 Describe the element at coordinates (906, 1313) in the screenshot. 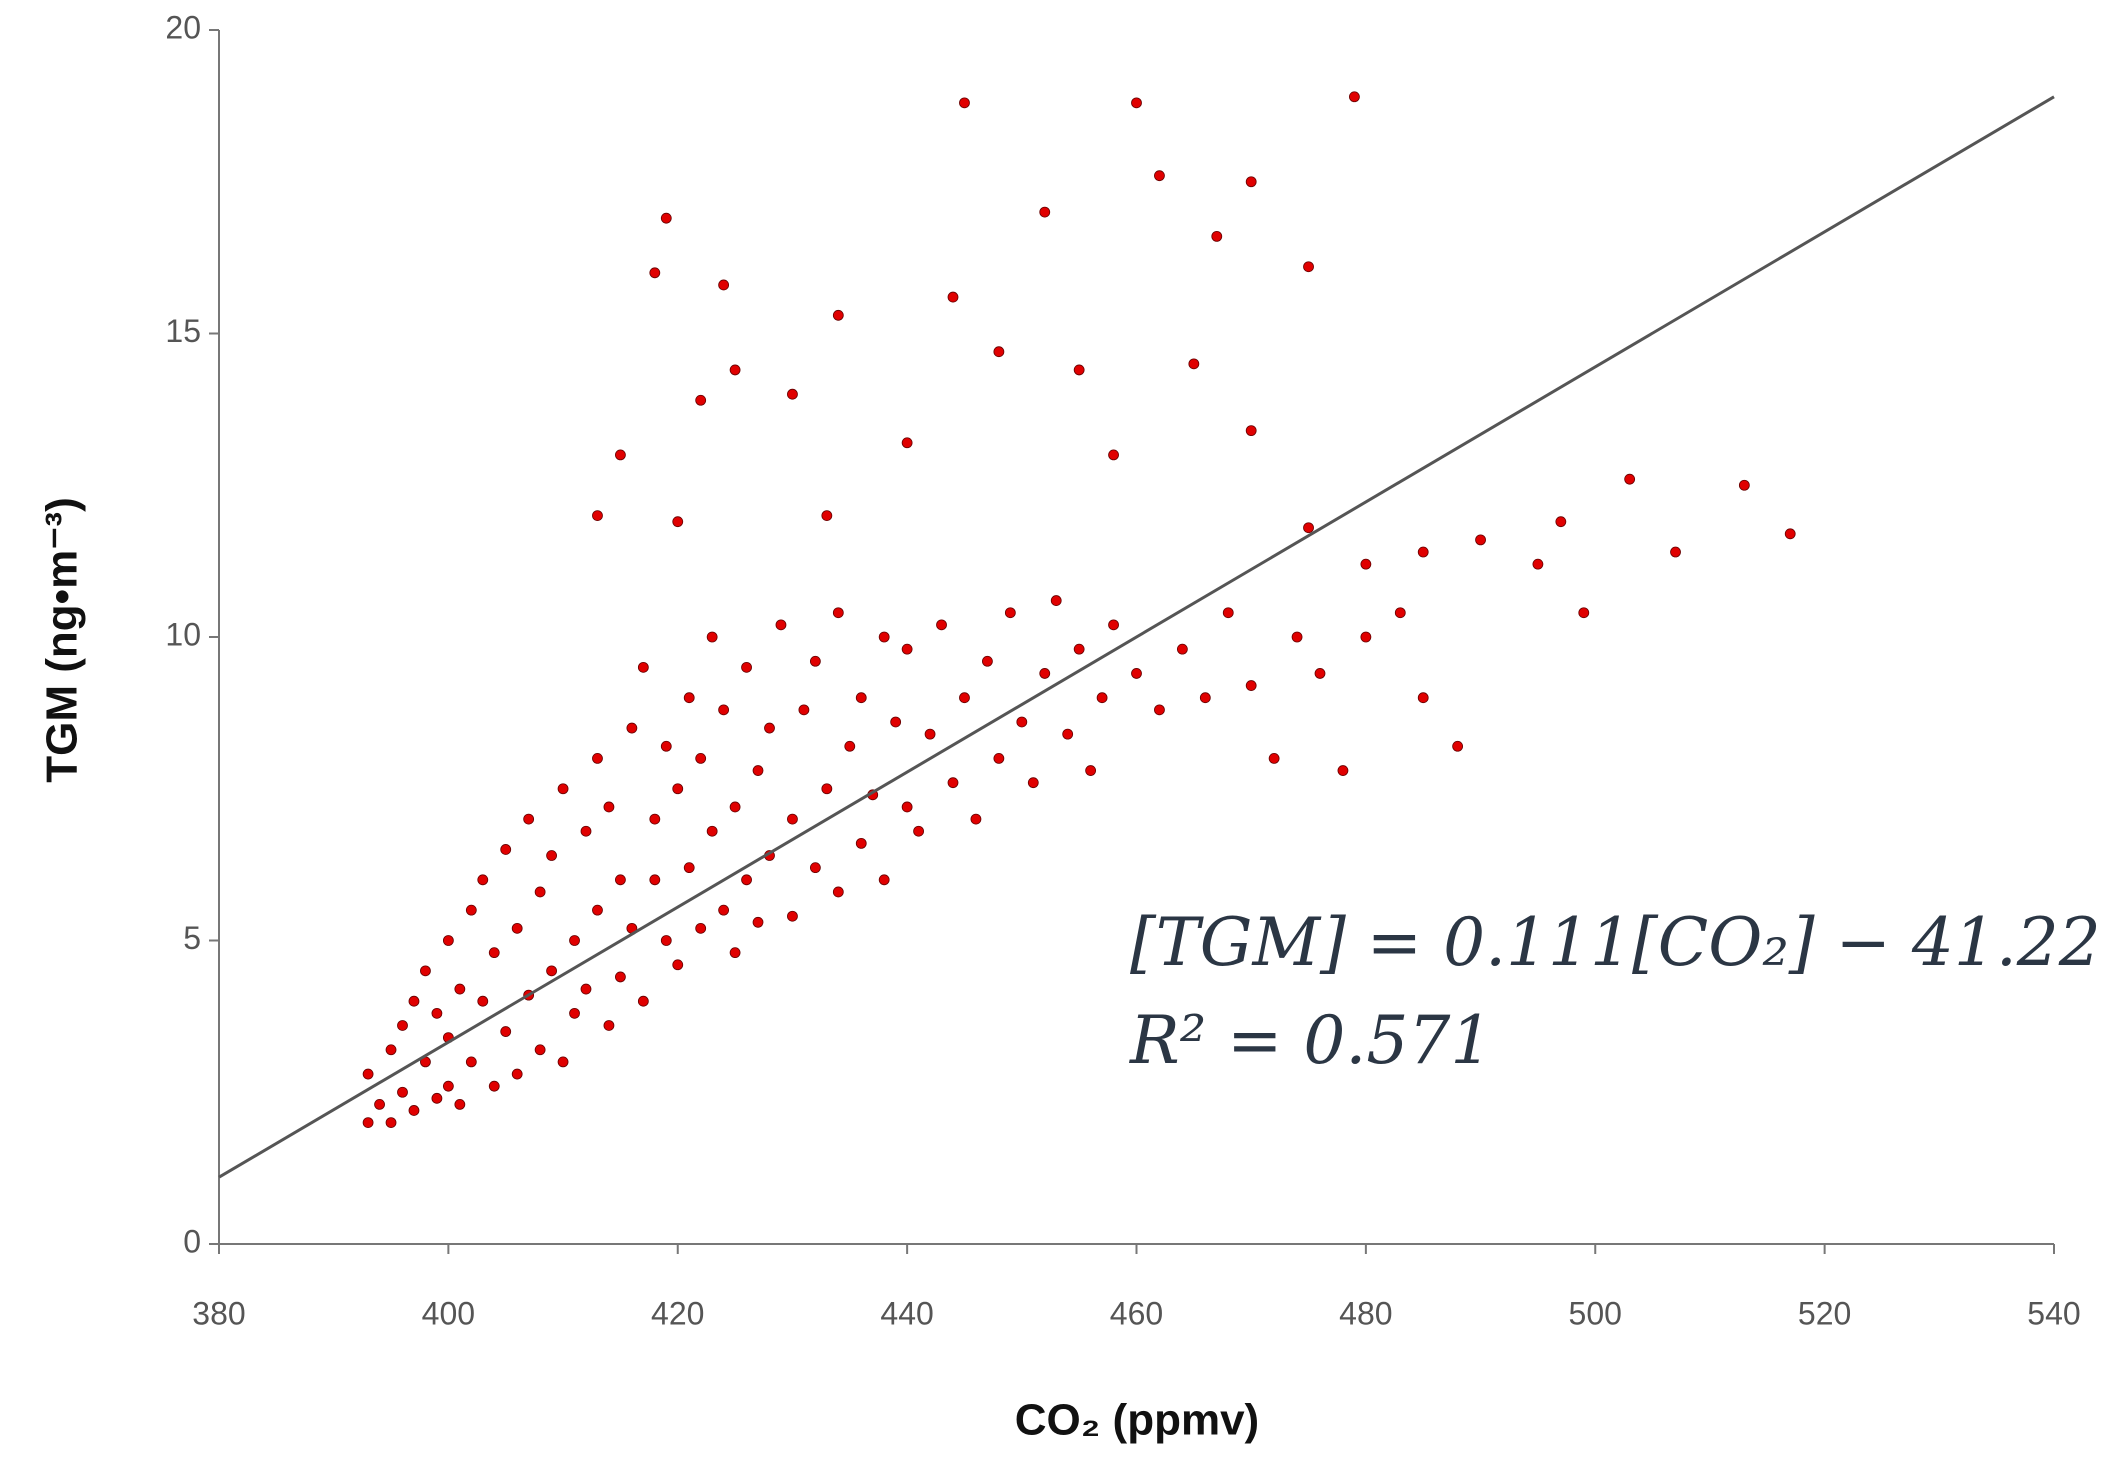

I see `x-tick-label: 440` at that location.